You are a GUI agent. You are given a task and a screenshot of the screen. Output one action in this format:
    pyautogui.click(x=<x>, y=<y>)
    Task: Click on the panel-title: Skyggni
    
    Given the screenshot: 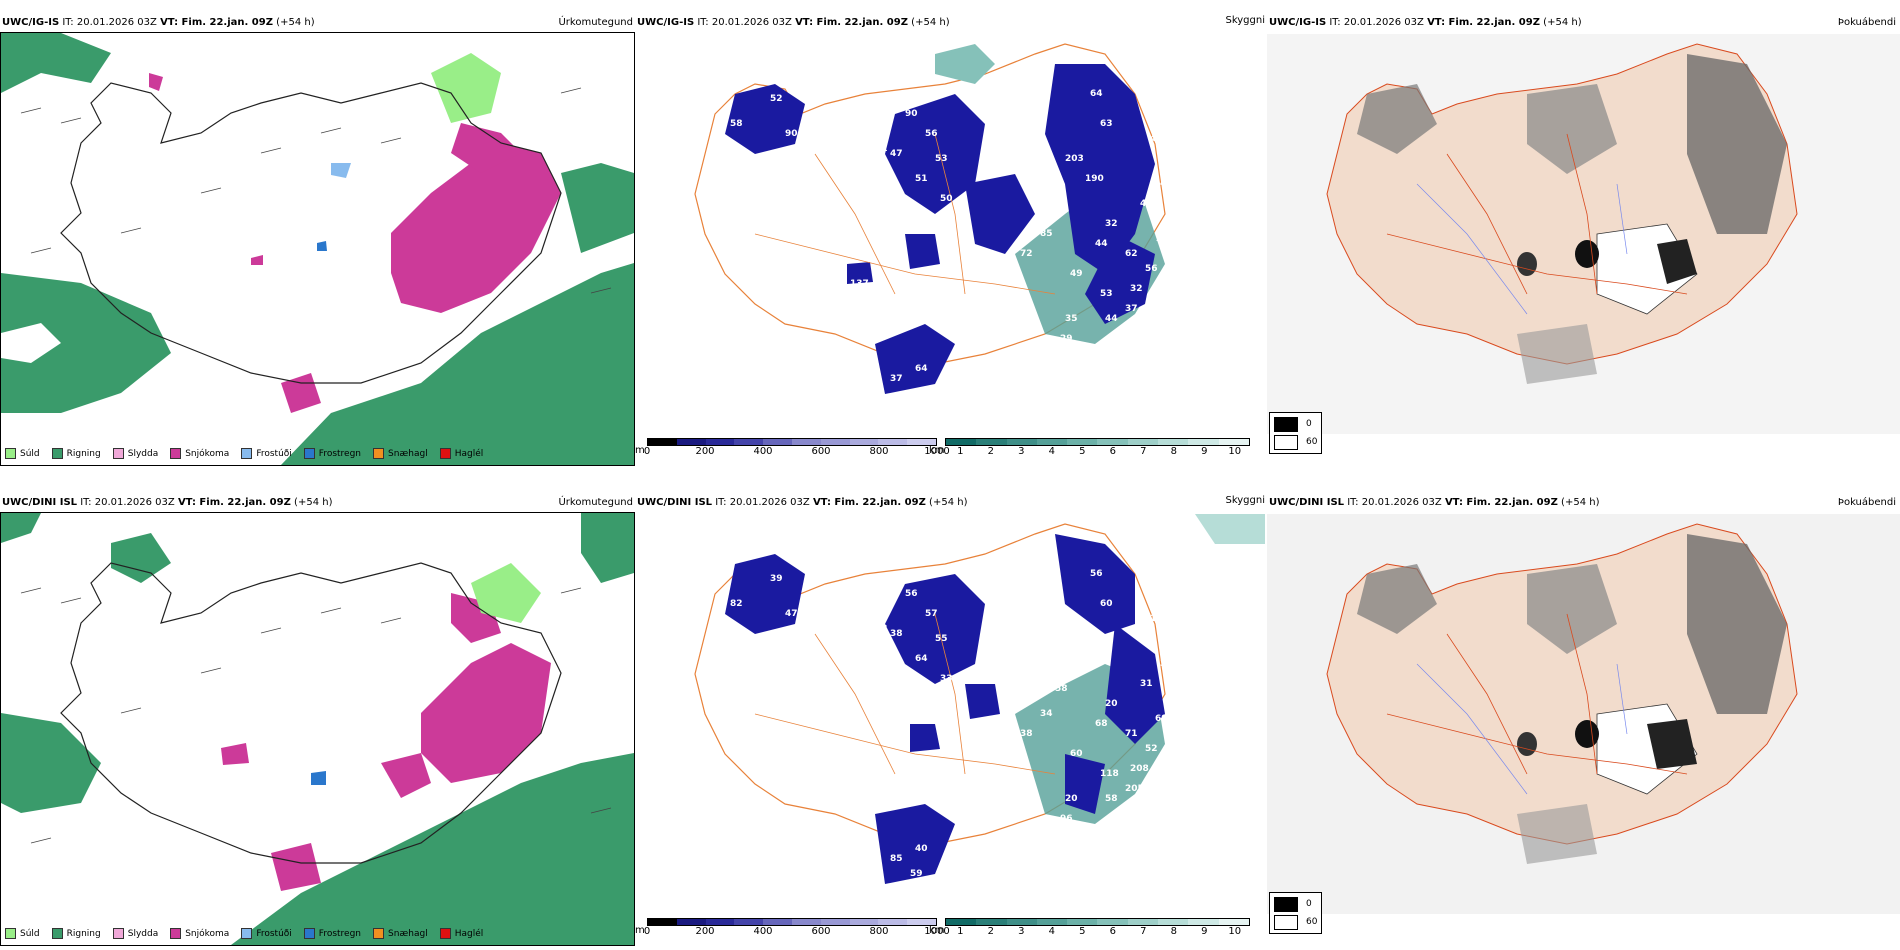 What is the action you would take?
    pyautogui.click(x=1245, y=20)
    